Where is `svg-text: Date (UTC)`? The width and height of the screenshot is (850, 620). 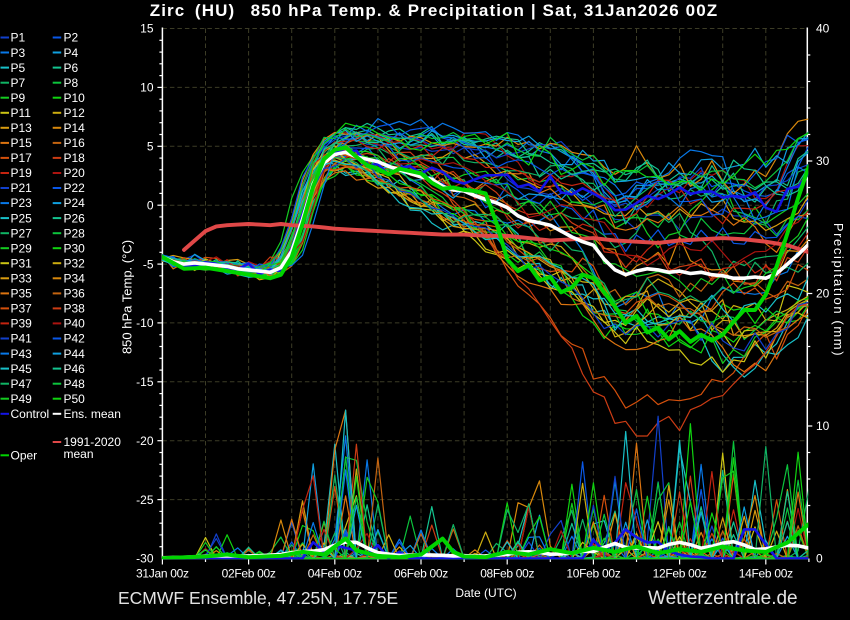 svg-text: Date (UTC) is located at coordinates (485, 593).